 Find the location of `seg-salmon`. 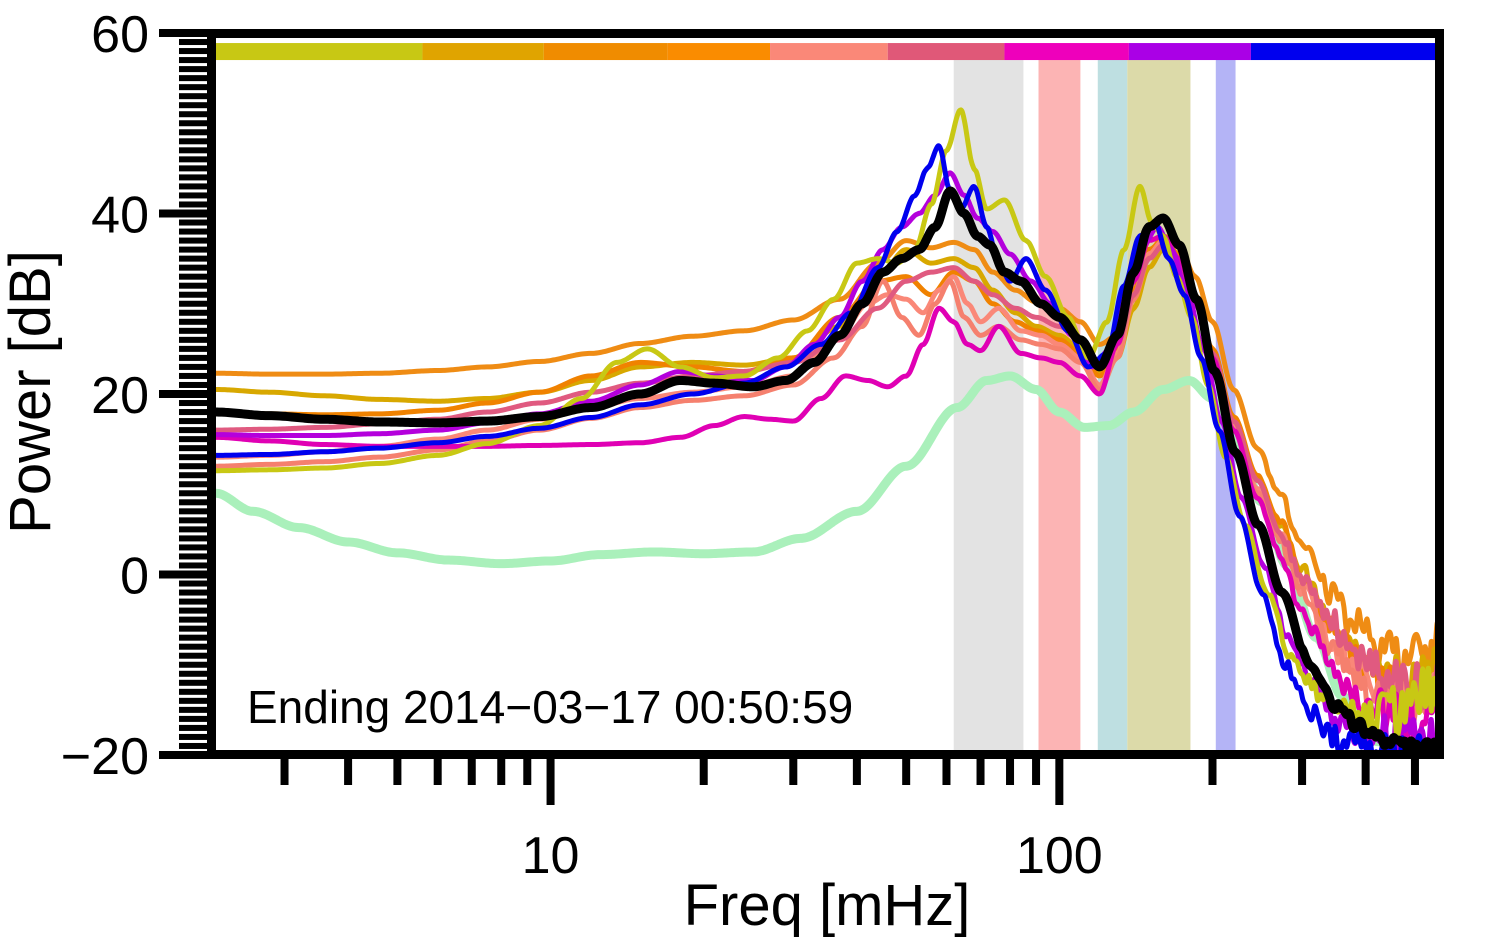

seg-salmon is located at coordinates (829, 52).